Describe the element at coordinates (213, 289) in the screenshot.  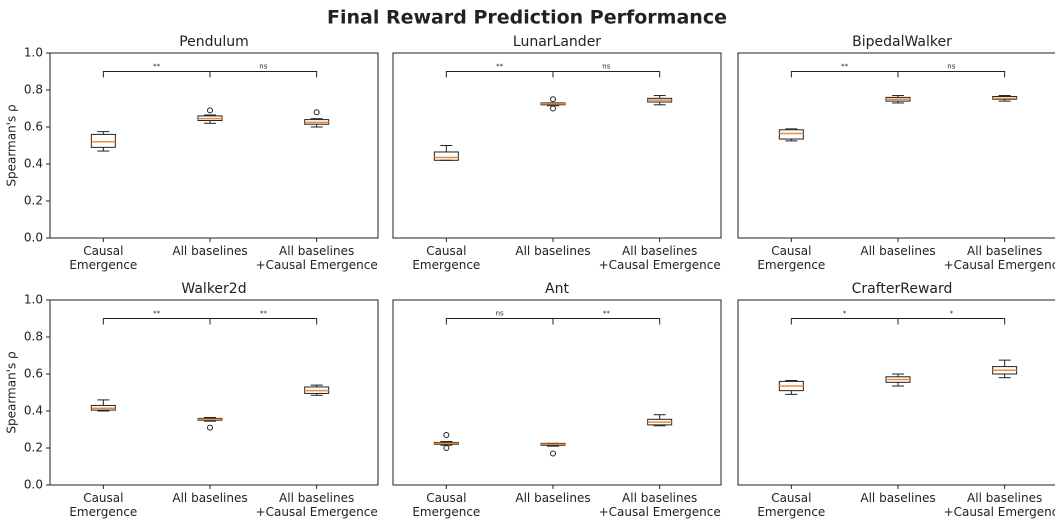
I see `subplot-title: Walker2d` at that location.